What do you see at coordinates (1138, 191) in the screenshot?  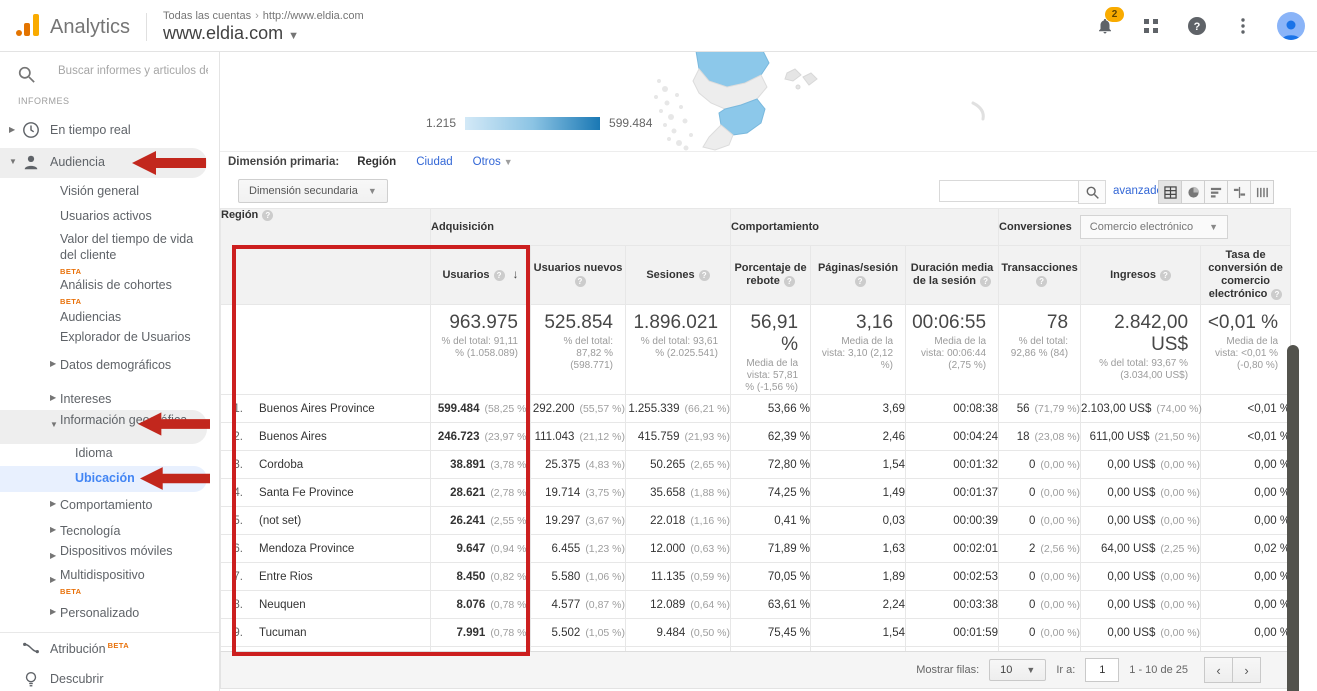 I see `advanced-link: avanzado` at bounding box center [1138, 191].